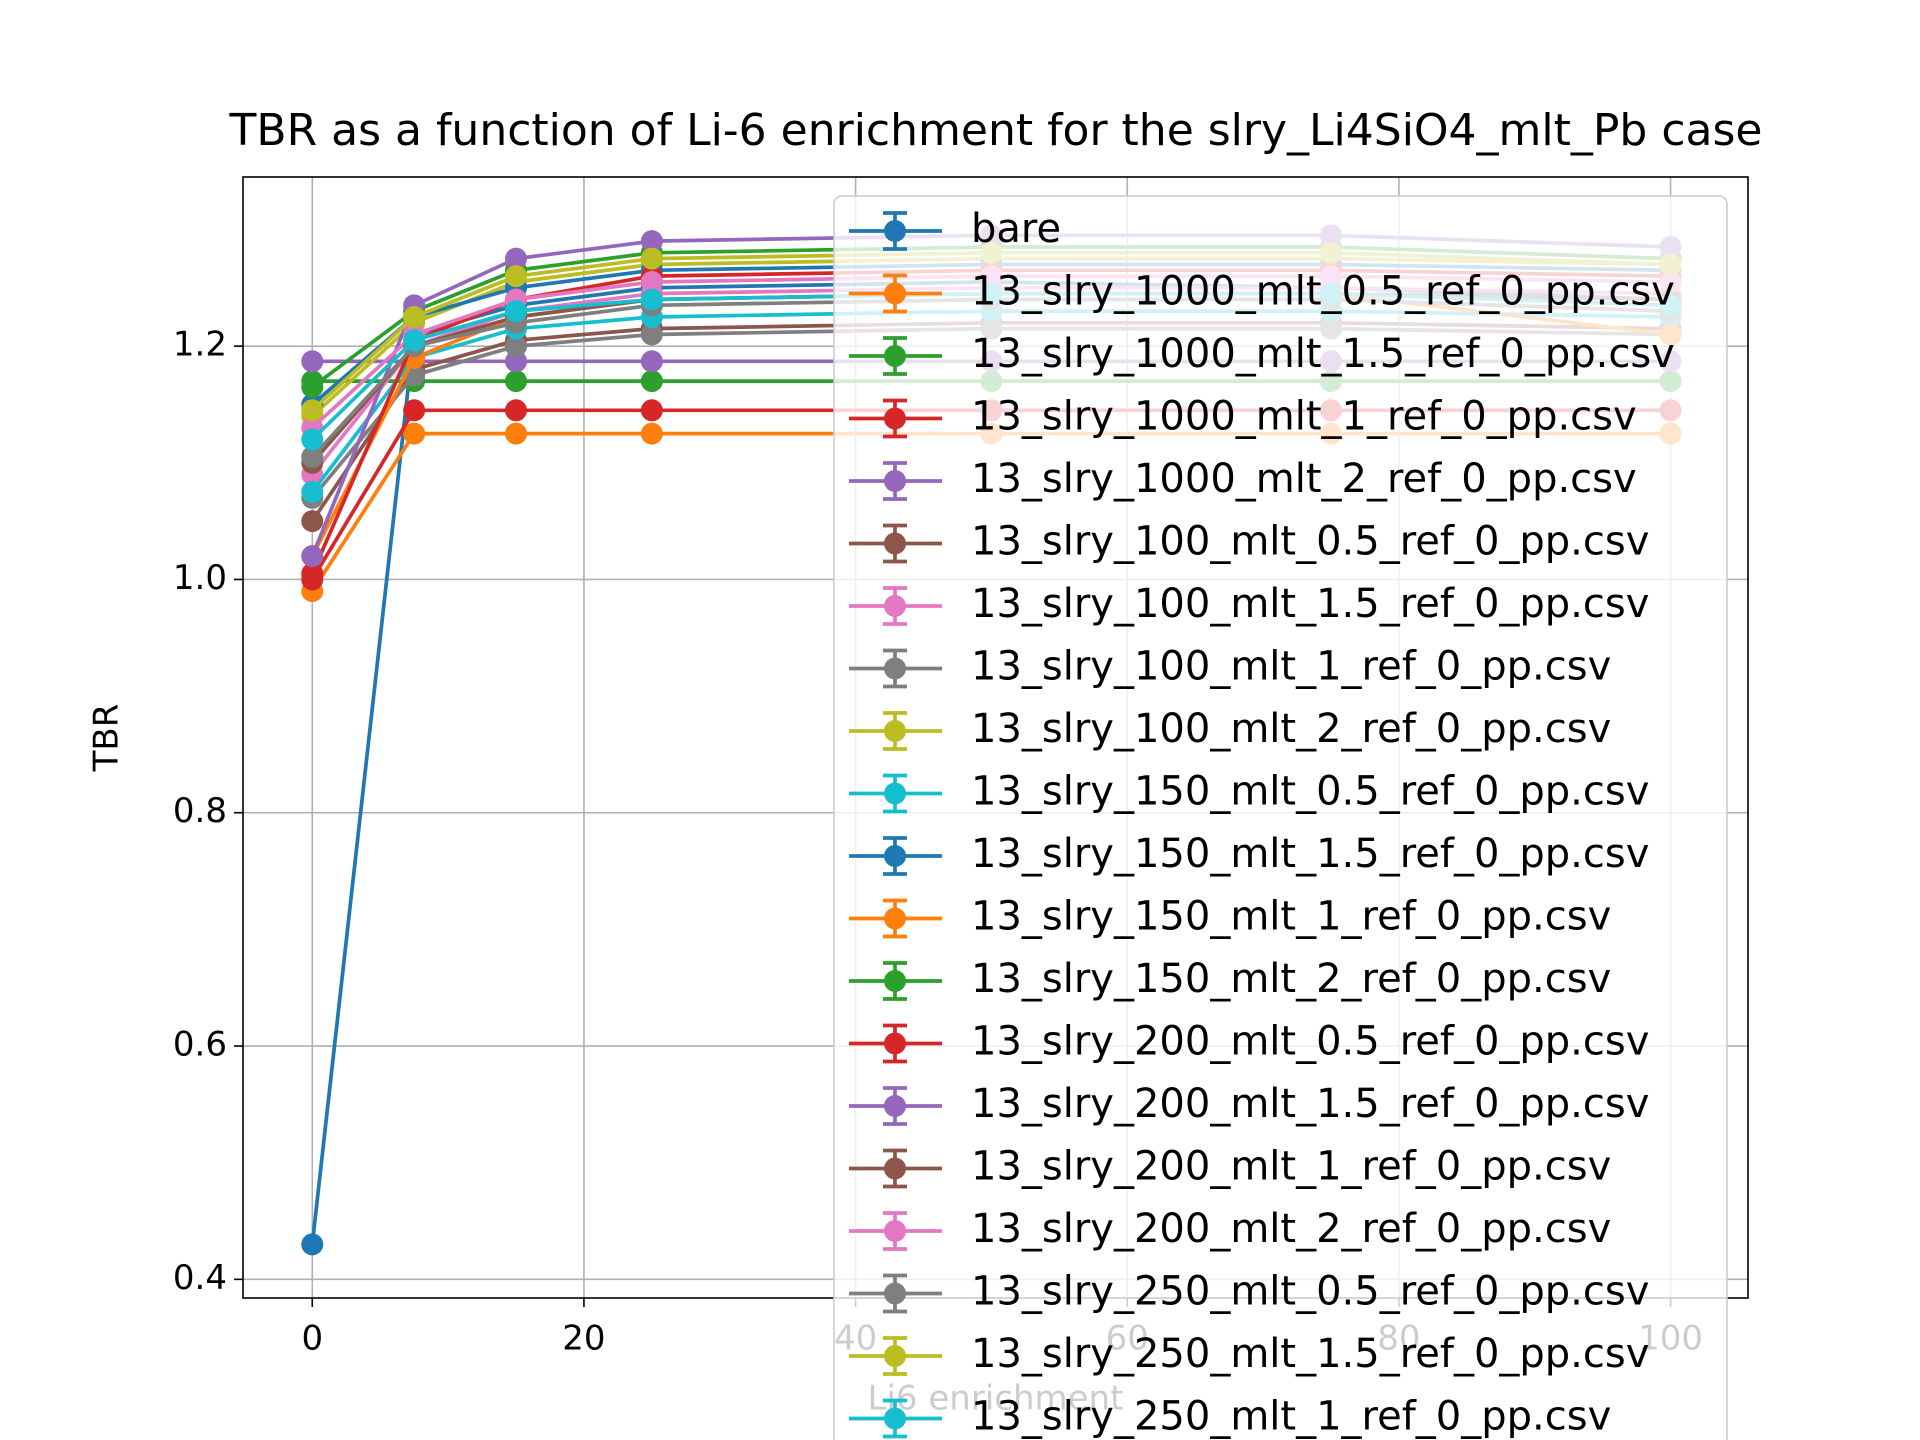  What do you see at coordinates (107, 738) in the screenshot?
I see `y-axis-label: TBR` at bounding box center [107, 738].